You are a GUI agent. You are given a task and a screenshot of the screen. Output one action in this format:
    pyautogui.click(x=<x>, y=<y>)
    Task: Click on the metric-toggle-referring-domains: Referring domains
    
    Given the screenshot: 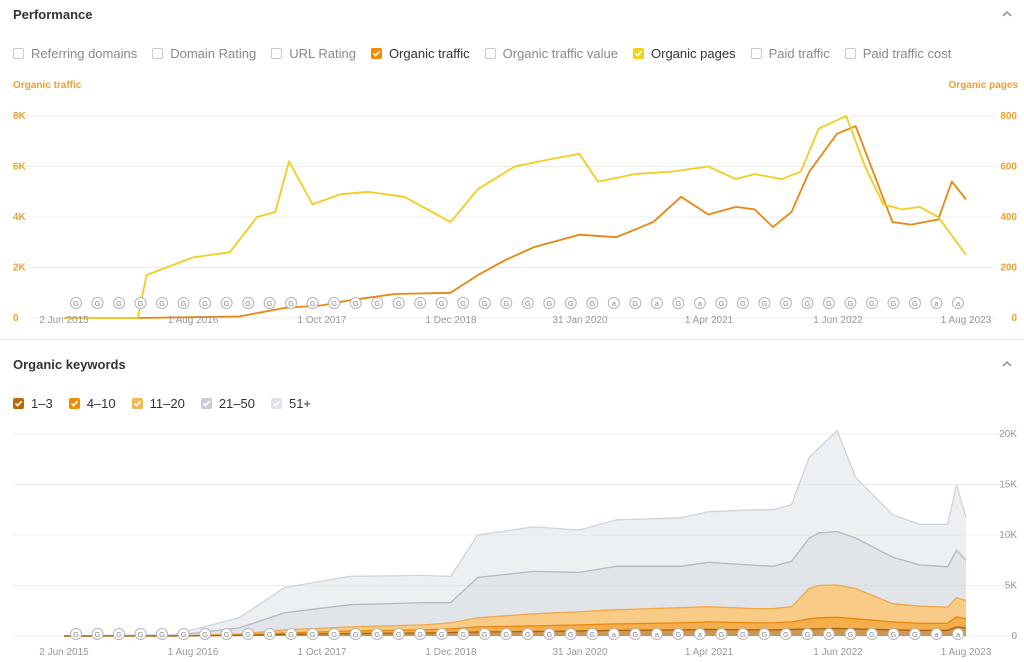 What is the action you would take?
    pyautogui.click(x=75, y=53)
    